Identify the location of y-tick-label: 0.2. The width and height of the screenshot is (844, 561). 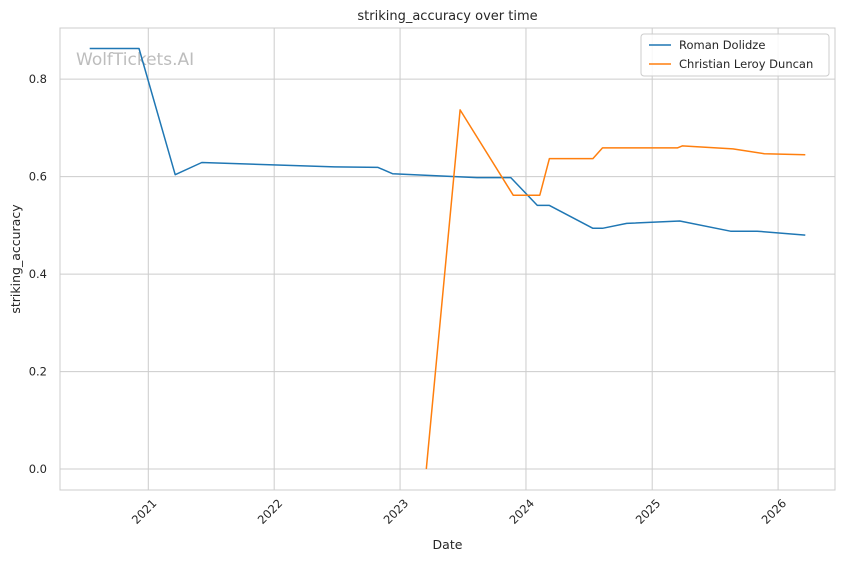
(38, 372).